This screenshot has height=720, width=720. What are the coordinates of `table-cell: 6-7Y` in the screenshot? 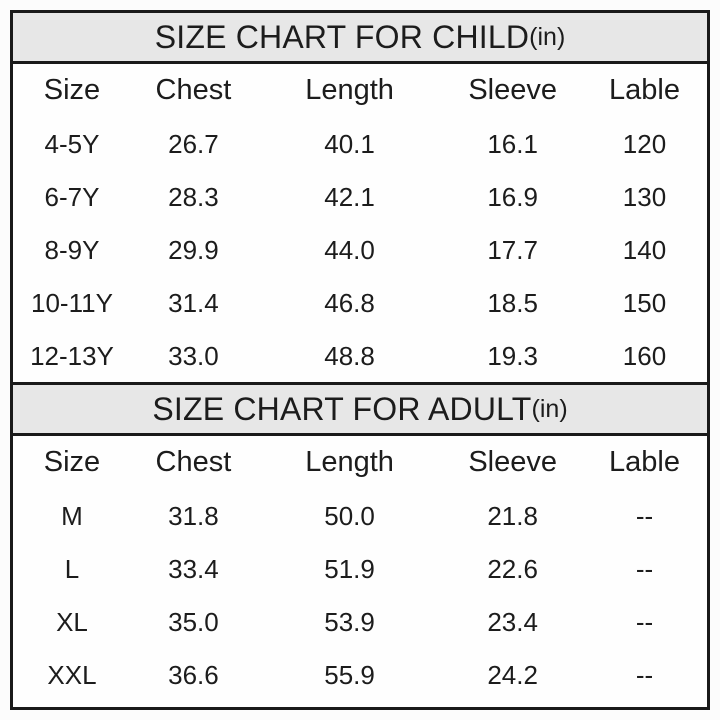 It's located at (72, 196).